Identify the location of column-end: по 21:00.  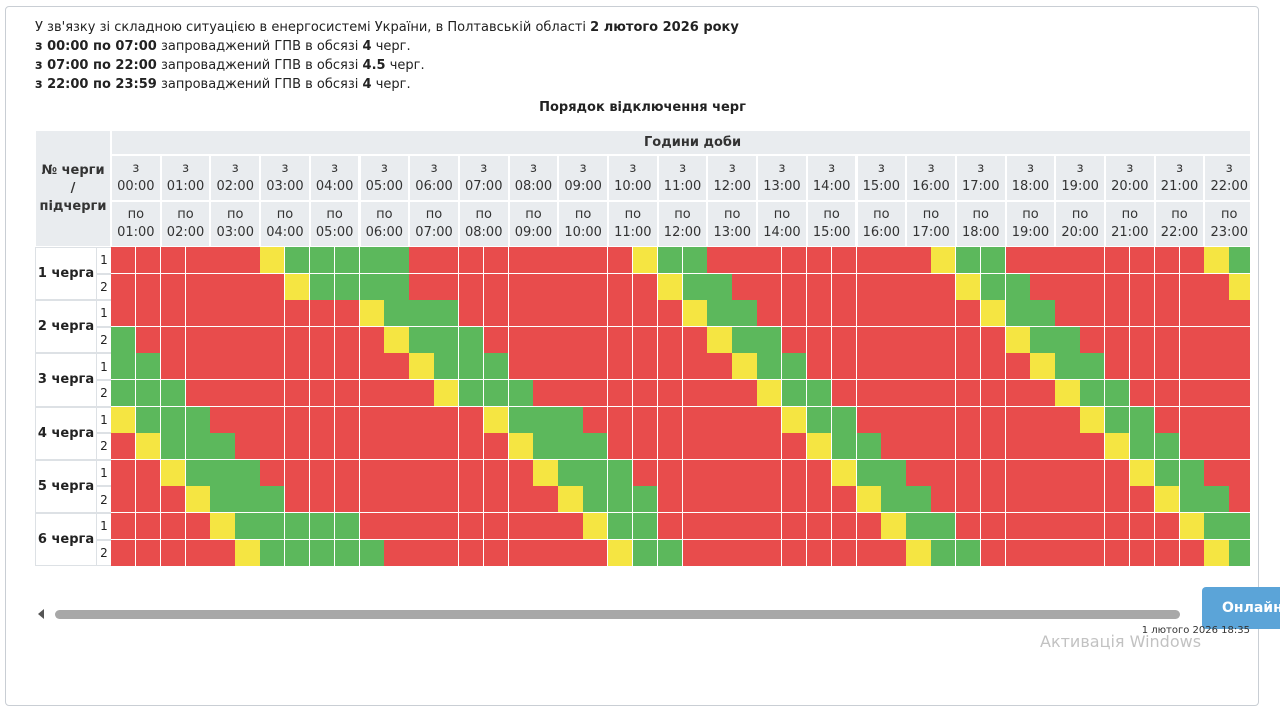
(1130, 224).